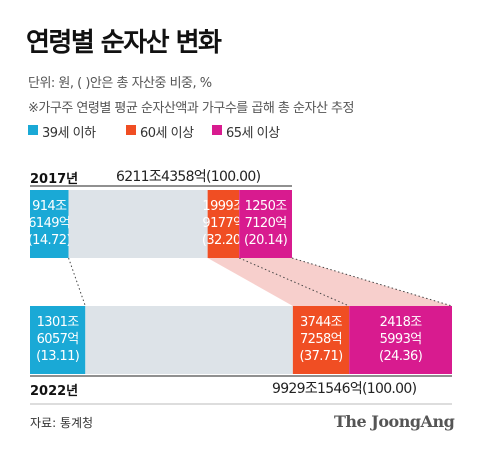 This screenshot has height=452, width=480. I want to click on data-label: 1999조, so click(223, 206).